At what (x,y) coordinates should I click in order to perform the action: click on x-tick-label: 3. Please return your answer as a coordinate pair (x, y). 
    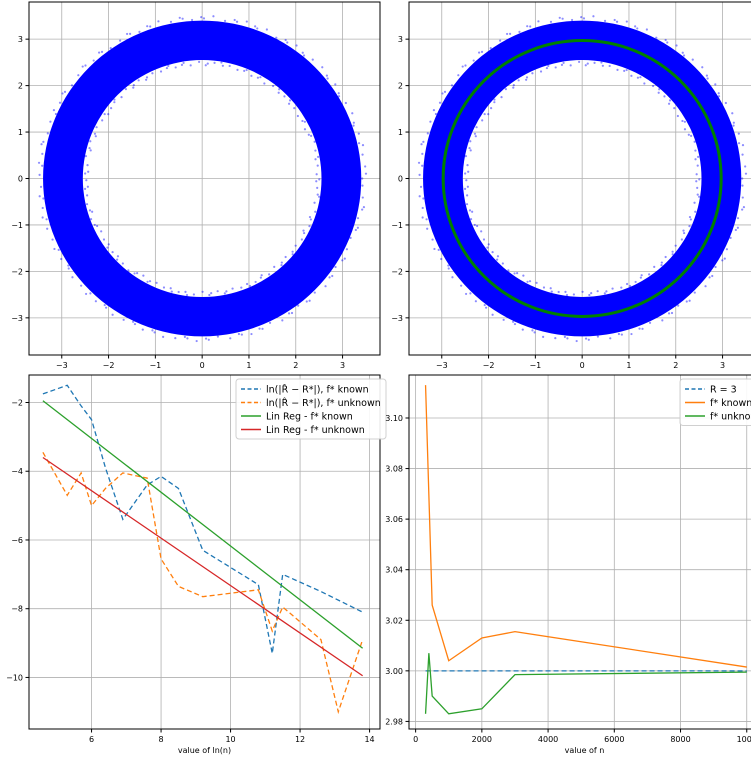
    Looking at the image, I should click on (342, 365).